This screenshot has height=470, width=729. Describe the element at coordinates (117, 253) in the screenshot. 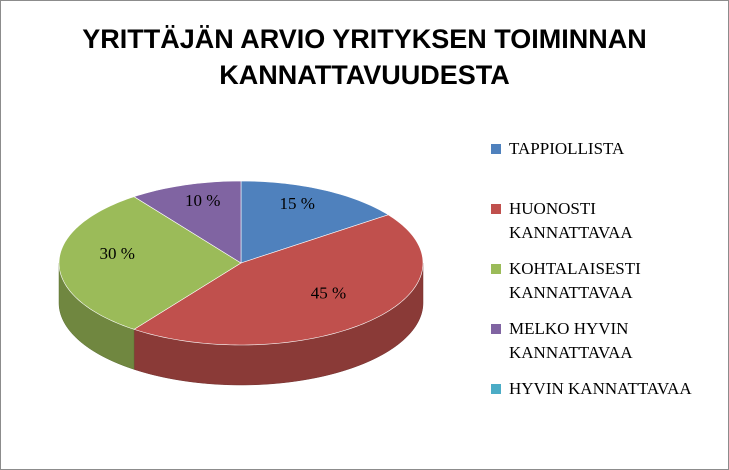

I see `value-label: 30 %` at that location.